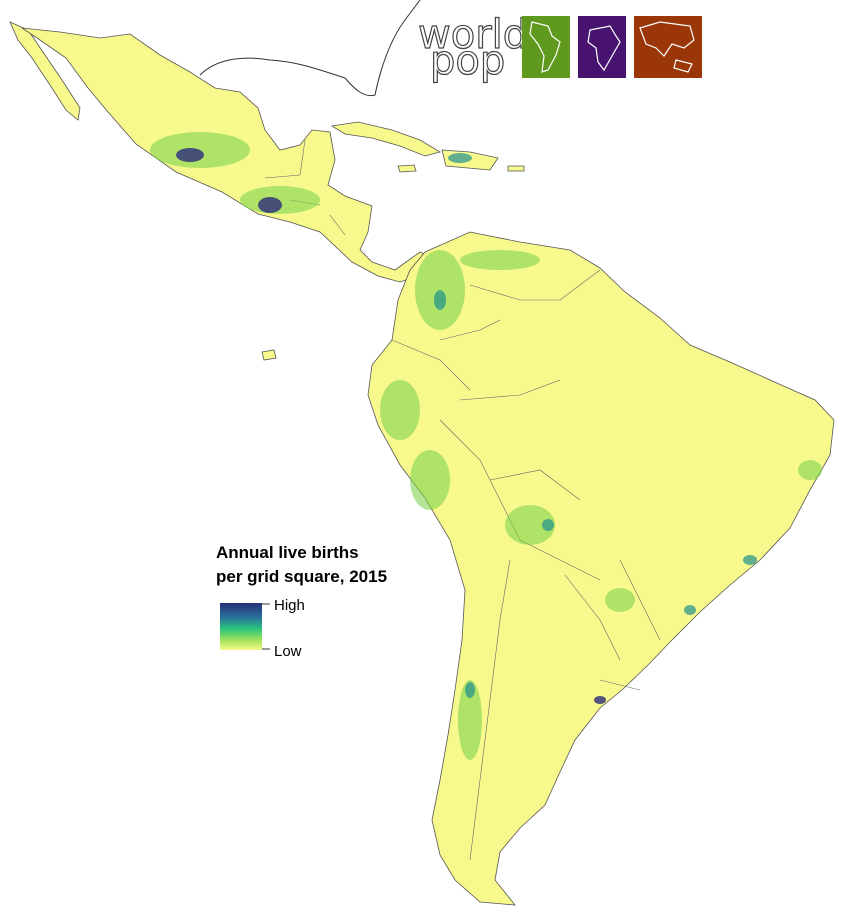 This screenshot has width=844, height=918. Describe the element at coordinates (467, 61) in the screenshot. I see `logo-pop: pop` at that location.